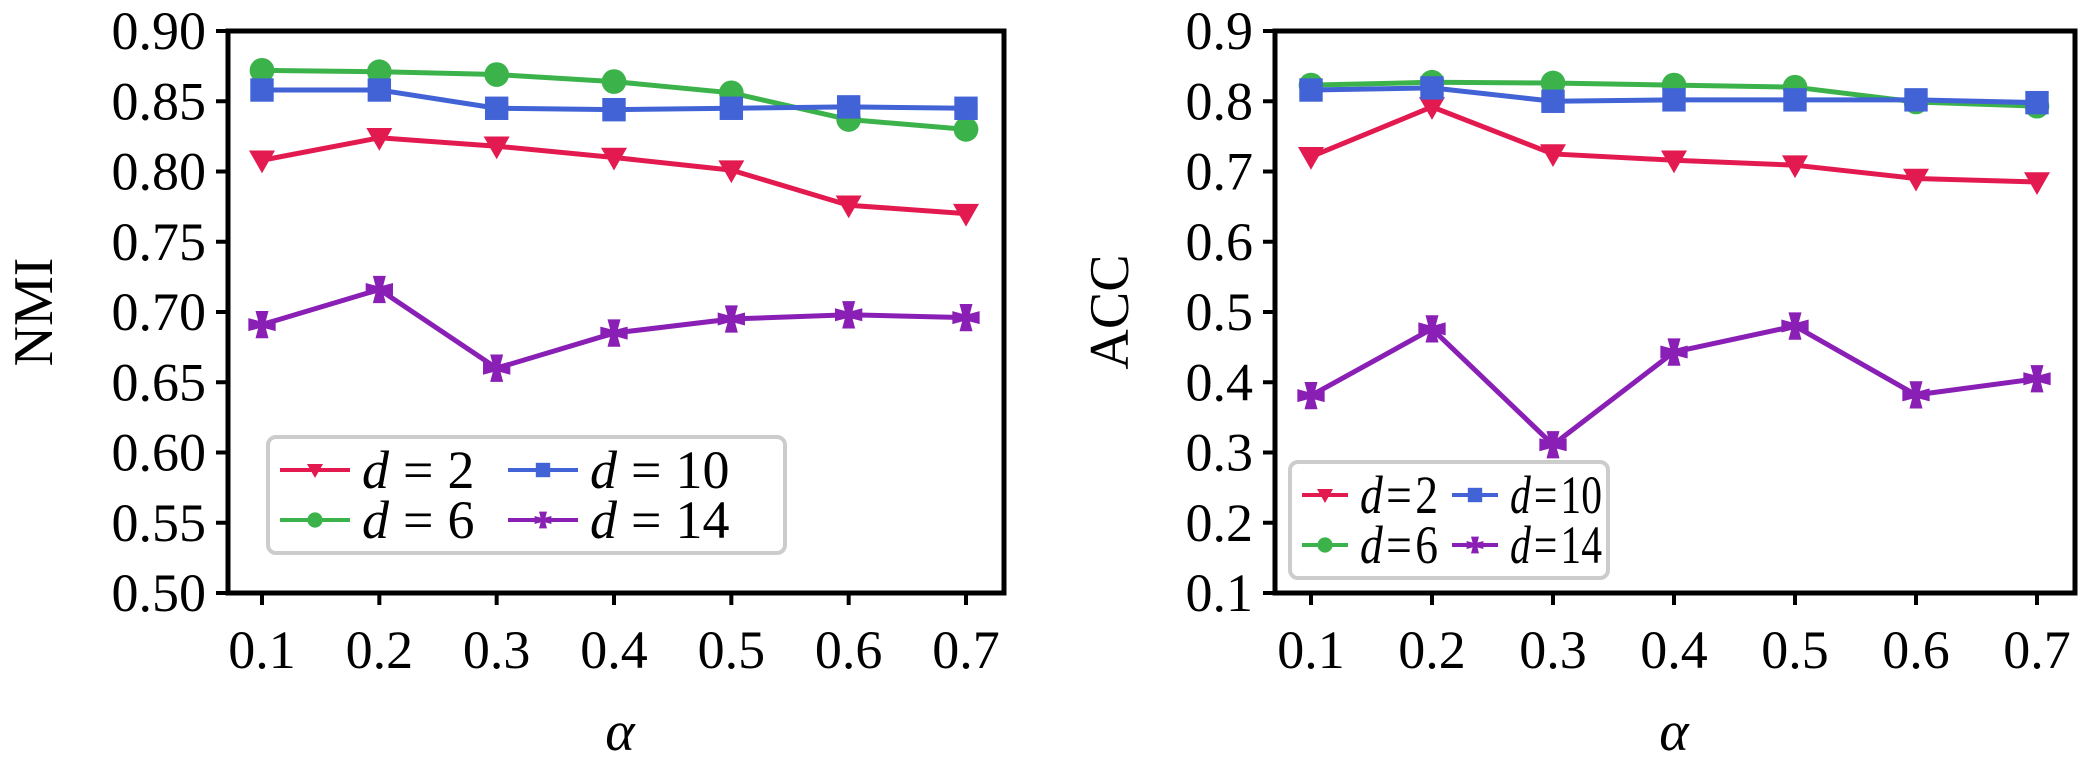 The image size is (2079, 766). What do you see at coordinates (1220, 312) in the screenshot?
I see `y-tick-label: 0.5` at bounding box center [1220, 312].